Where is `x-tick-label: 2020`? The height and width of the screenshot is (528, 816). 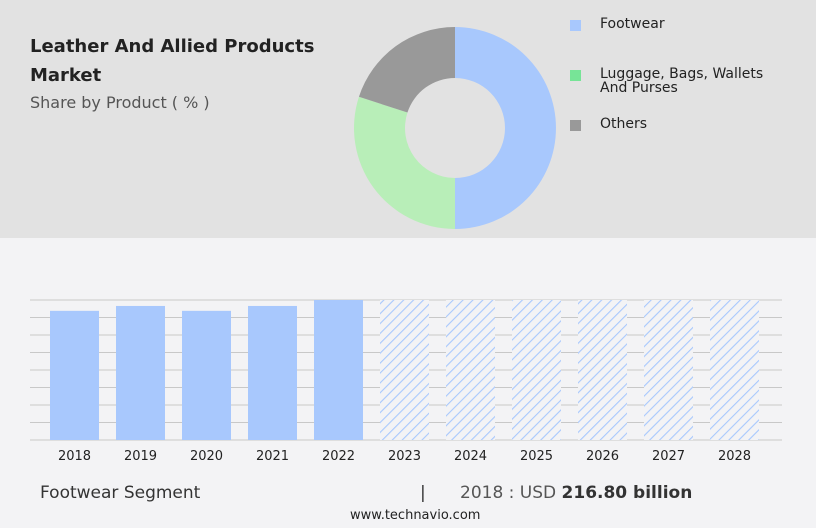
x-tick-label: 2020 is located at coordinates (206, 456).